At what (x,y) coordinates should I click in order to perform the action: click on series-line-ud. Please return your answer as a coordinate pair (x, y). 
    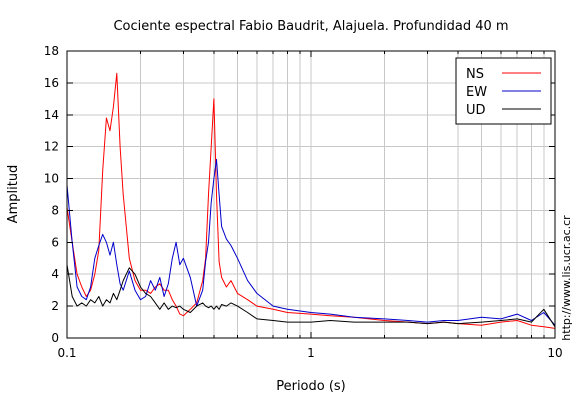
    Looking at the image, I should click on (311, 296).